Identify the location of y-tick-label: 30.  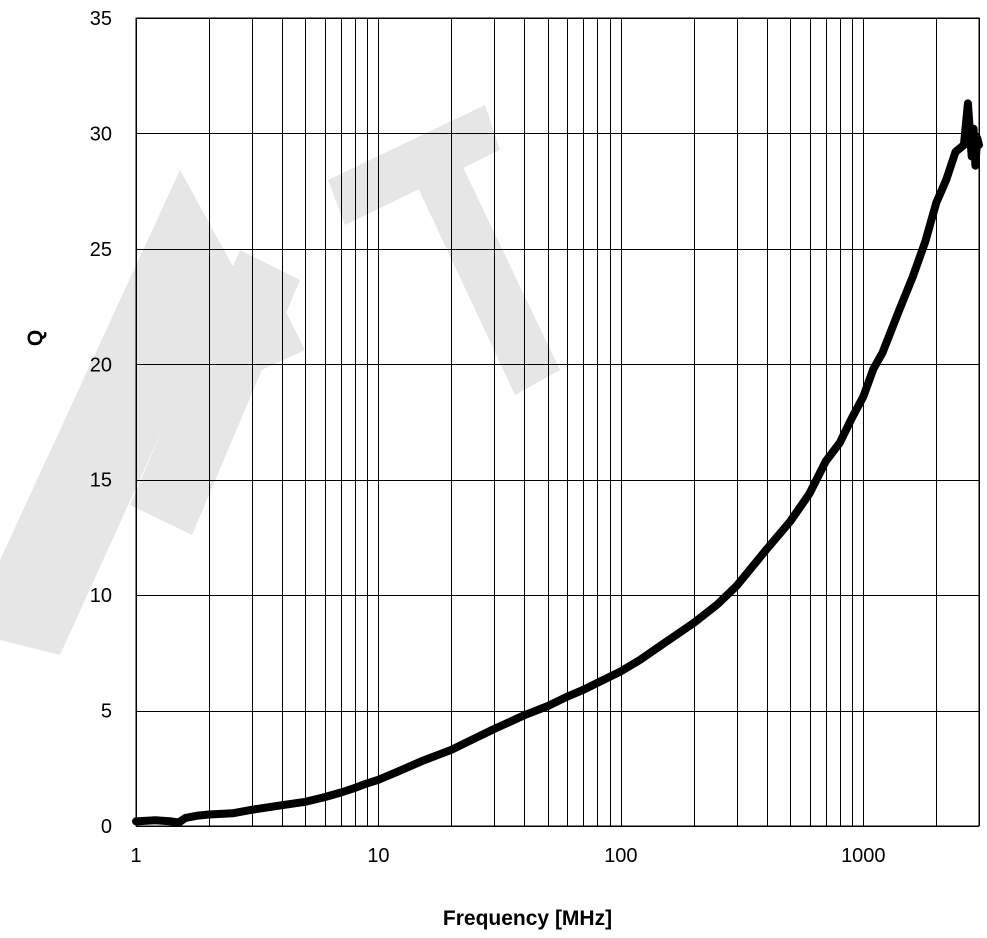
(101, 134).